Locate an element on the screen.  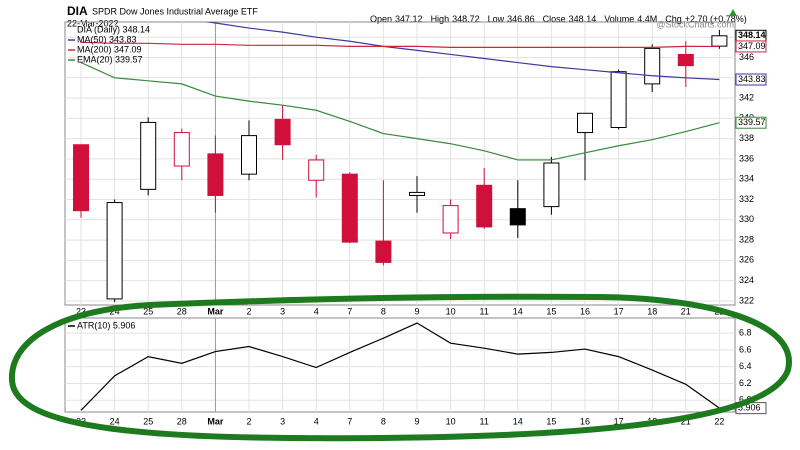
y-tick-label: 330 is located at coordinates (746, 219).